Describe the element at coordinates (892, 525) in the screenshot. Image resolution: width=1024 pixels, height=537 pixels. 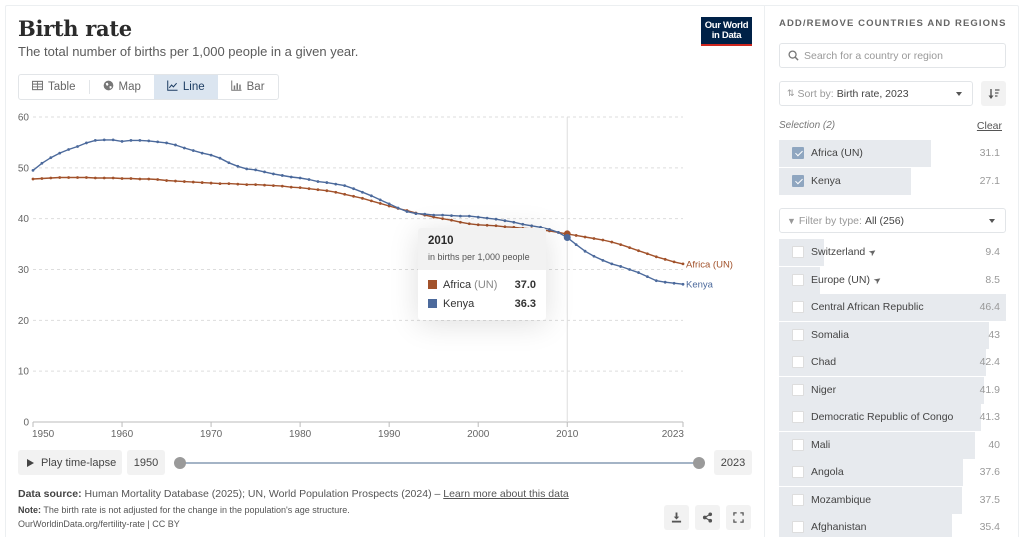
I see `entity-row: Afghanistan 35.4` at that location.